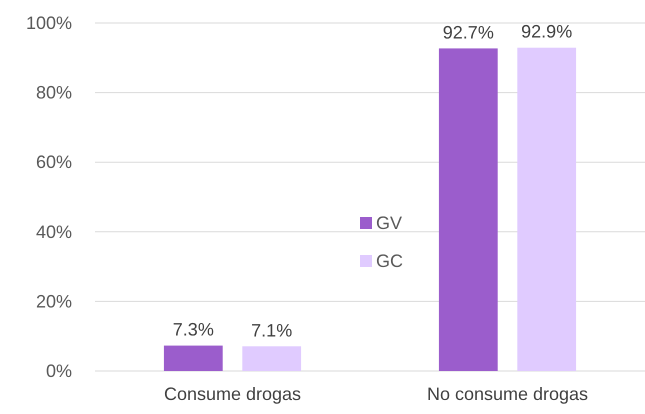 Image resolution: width=645 pixels, height=414 pixels. Describe the element at coordinates (54, 232) in the screenshot. I see `y-tick-label: 40%` at that location.